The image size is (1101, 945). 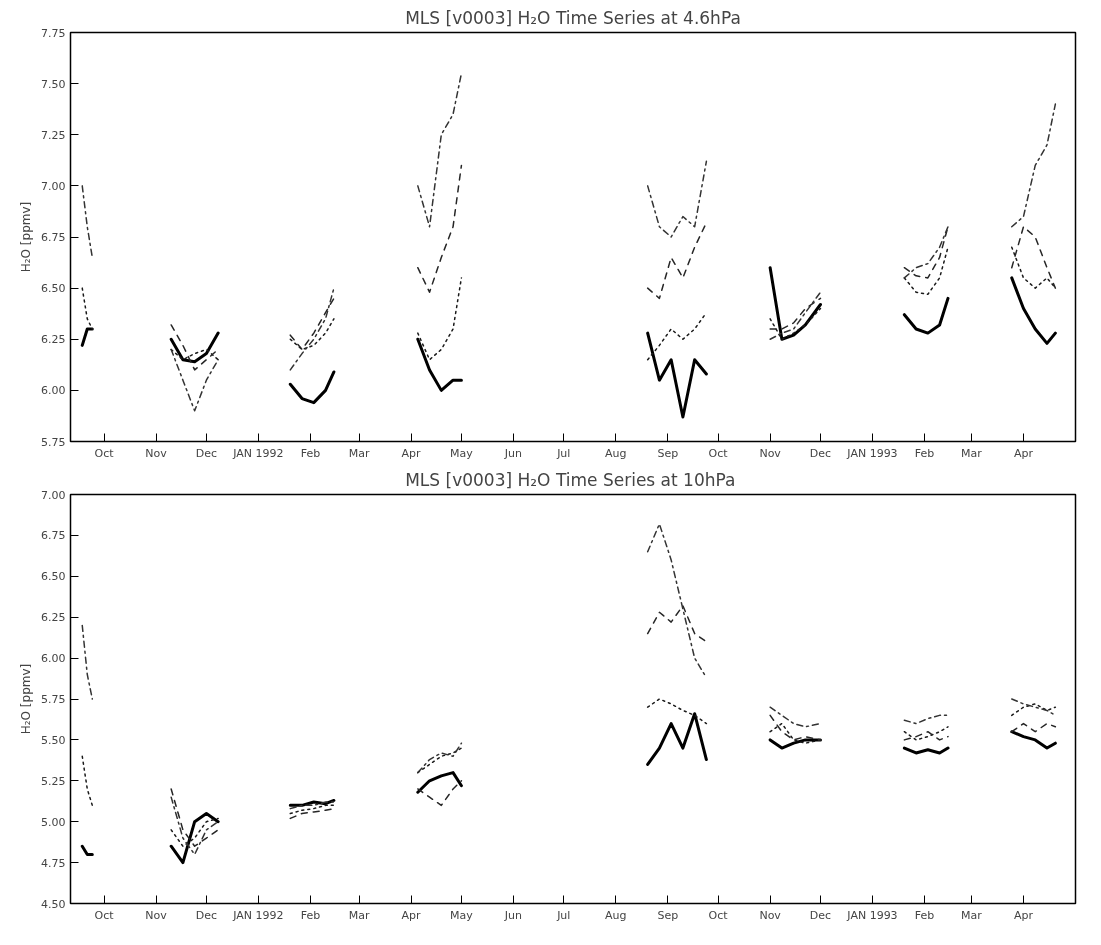 I want to click on y-tick-label: 5.00, so click(x=53, y=822).